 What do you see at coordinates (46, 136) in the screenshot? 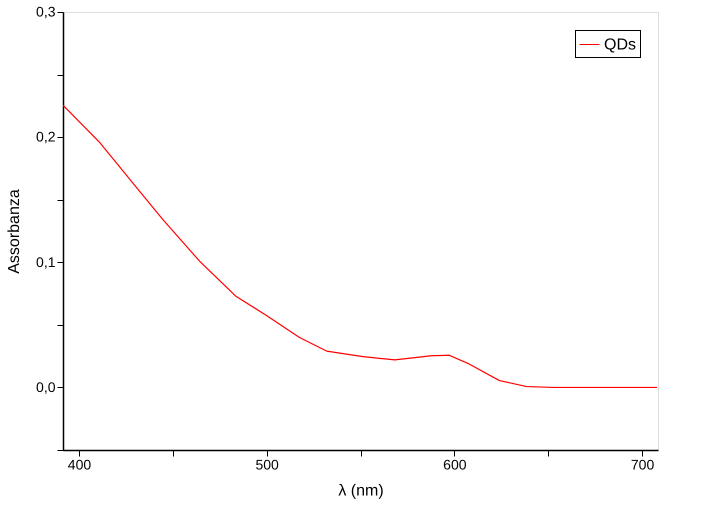
I see `y-tick-label: 0,2` at bounding box center [46, 136].